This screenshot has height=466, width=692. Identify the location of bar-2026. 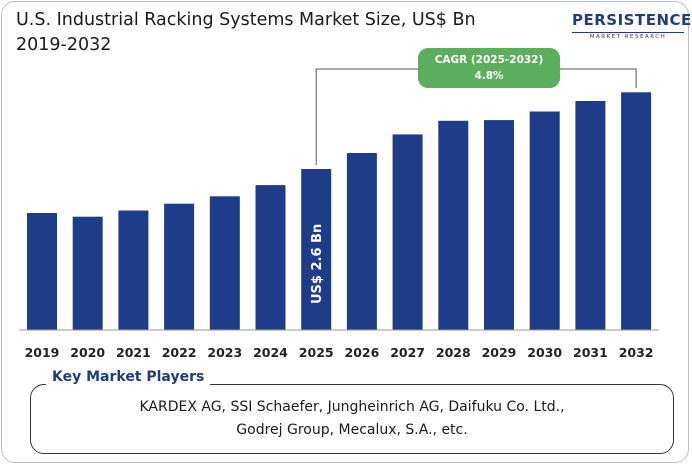
(361, 241).